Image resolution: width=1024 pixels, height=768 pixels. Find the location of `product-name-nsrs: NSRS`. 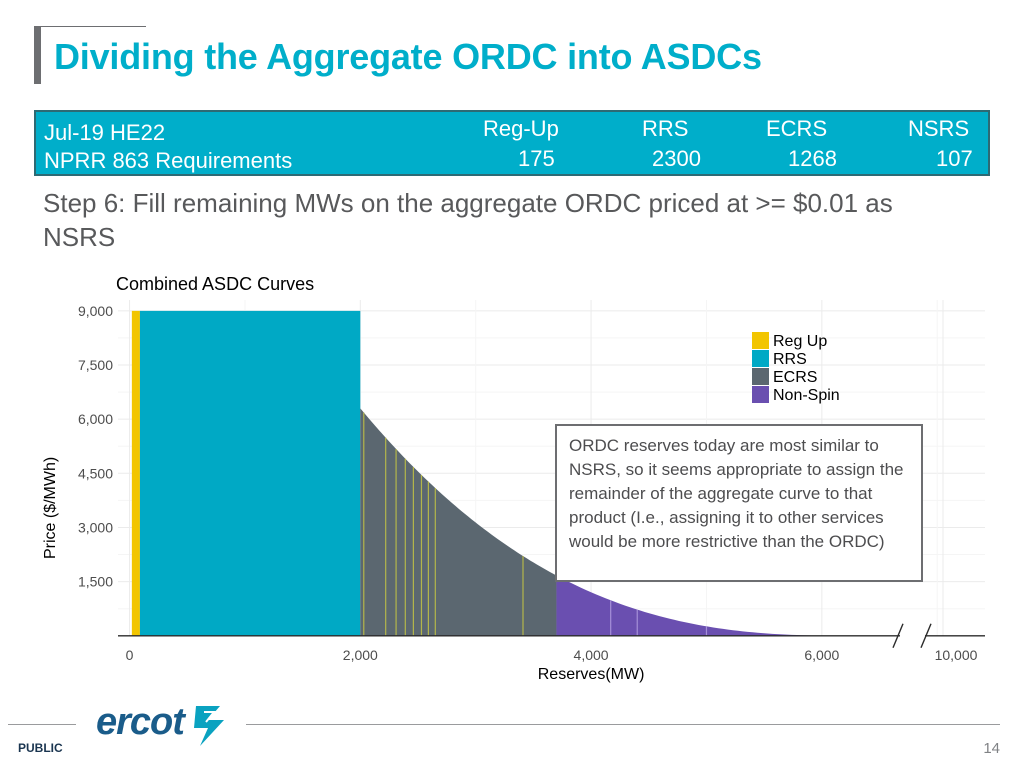

product-name-nsrs: NSRS is located at coordinates (939, 128).